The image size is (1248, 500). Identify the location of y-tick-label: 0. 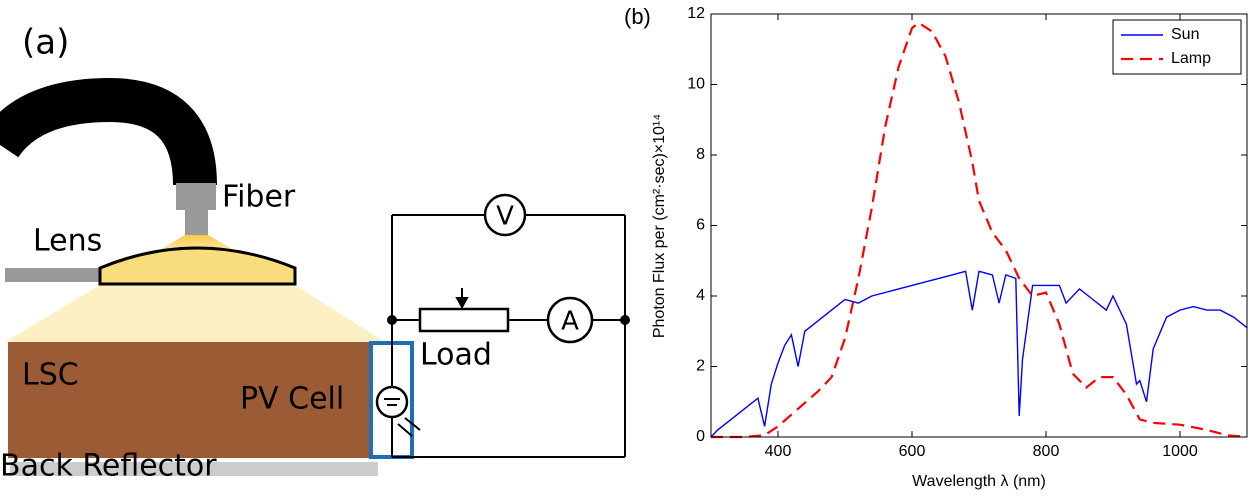
(700, 436).